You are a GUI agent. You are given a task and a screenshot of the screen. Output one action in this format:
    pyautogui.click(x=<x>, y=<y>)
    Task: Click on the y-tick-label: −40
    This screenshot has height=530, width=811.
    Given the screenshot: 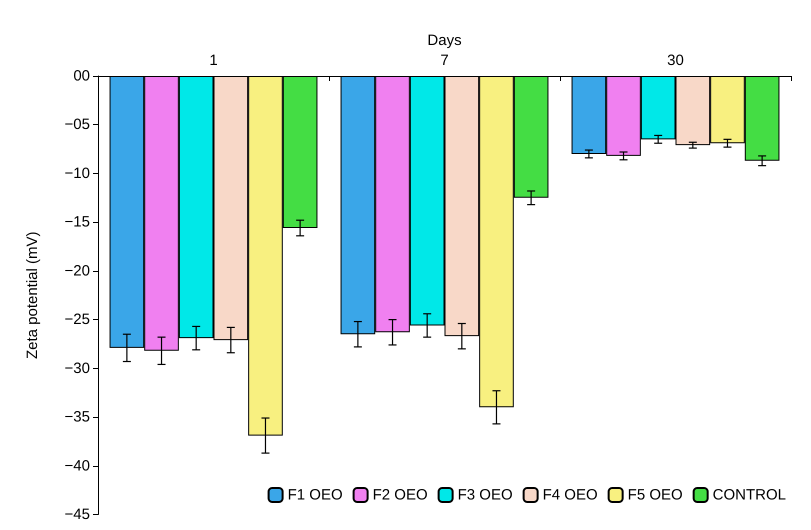 What is the action you would take?
    pyautogui.click(x=77, y=465)
    